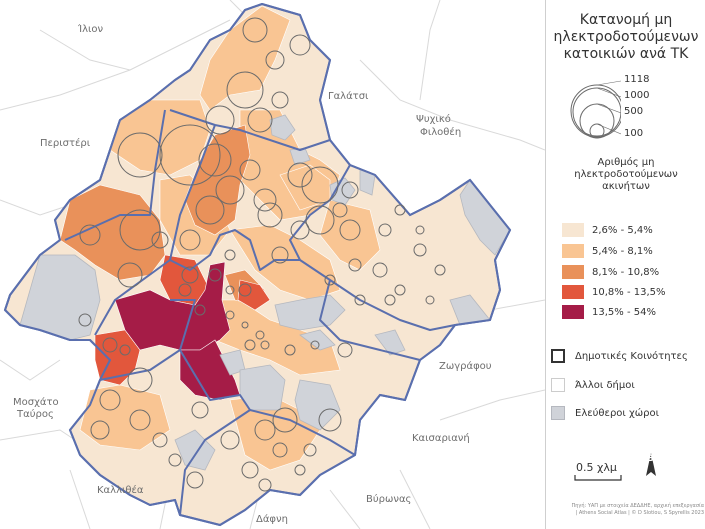 This screenshot has width=705, height=529. I want to click on legend-class-2: 5,4% - 8,1%, so click(607, 251).